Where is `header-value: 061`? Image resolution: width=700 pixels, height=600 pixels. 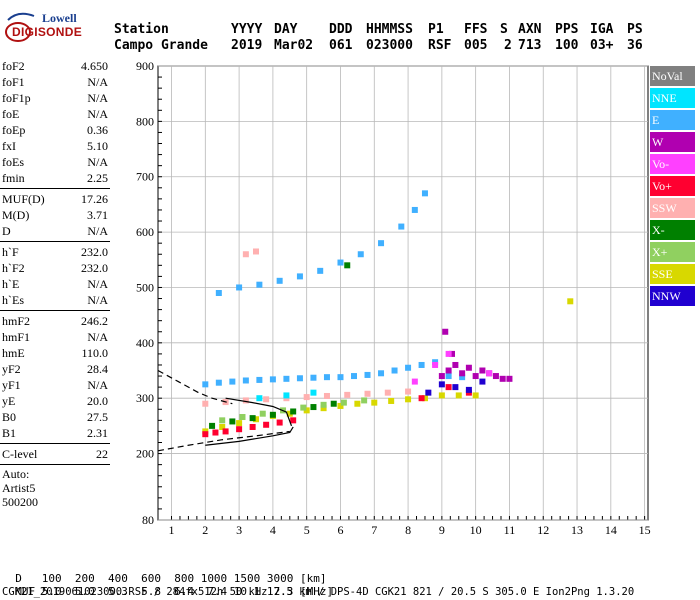 header-value: 061 is located at coordinates (341, 45).